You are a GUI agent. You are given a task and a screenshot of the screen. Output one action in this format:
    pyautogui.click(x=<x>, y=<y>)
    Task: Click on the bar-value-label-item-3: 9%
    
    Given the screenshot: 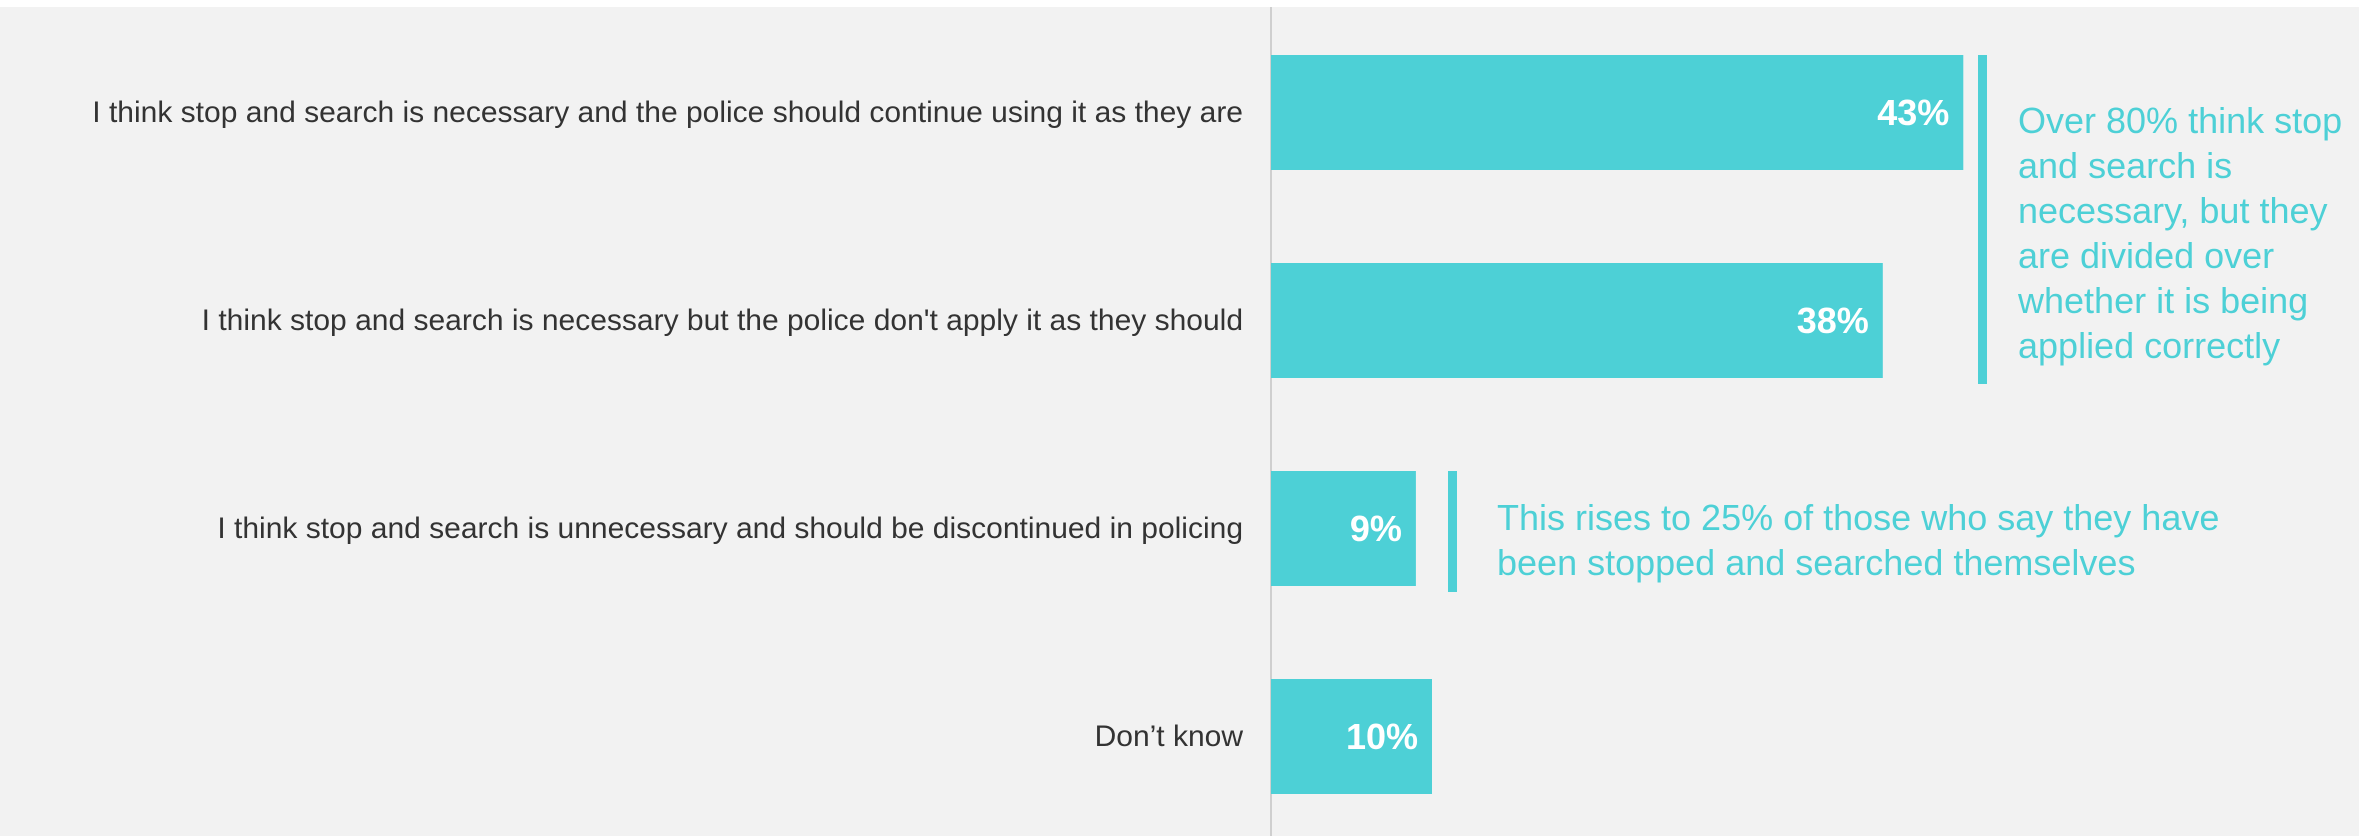 What is the action you would take?
    pyautogui.click(x=1376, y=528)
    